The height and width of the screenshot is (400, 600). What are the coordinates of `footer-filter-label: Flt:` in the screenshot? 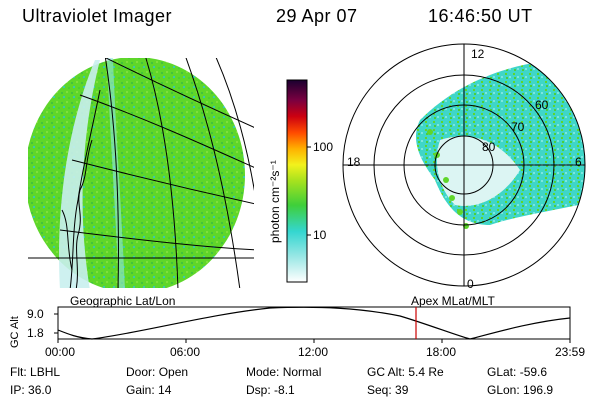 It's located at (18, 372).